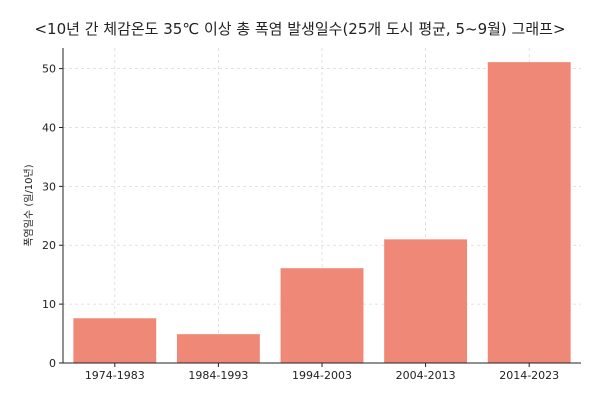  Describe the element at coordinates (49, 245) in the screenshot. I see `y-tick-label: 20` at that location.